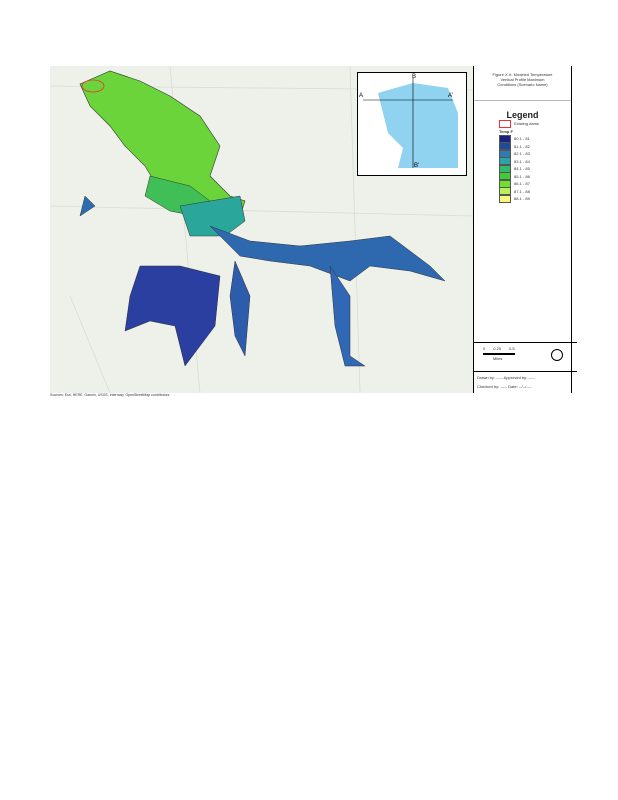 This screenshot has height=800, width=618. Describe the element at coordinates (93, 86) in the screenshot. I see `dam-marker` at that location.